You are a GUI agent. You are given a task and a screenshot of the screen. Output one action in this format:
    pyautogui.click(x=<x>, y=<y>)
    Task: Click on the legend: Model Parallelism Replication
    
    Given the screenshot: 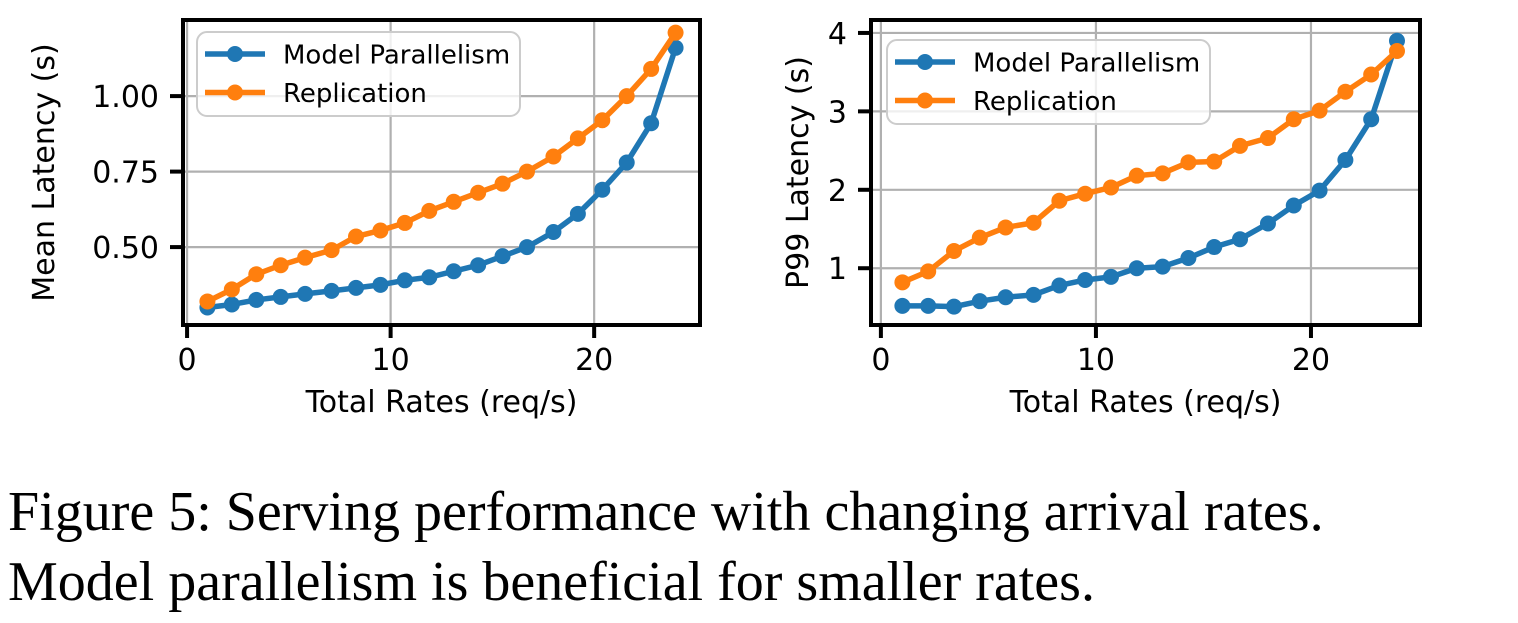 What is the action you would take?
    pyautogui.click(x=1048, y=82)
    